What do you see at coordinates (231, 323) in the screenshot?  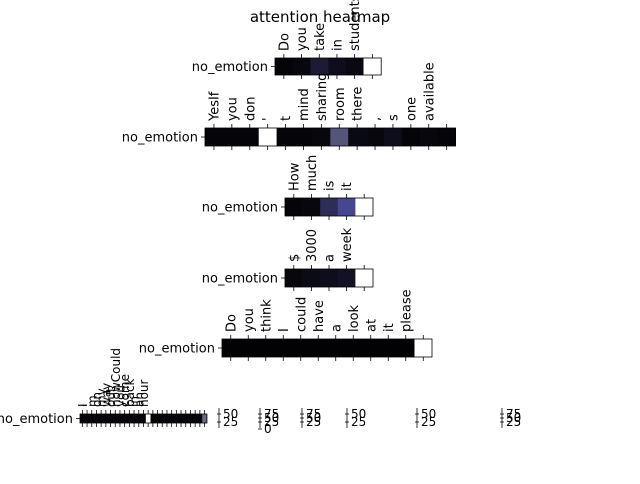 I see `token-label: Do` at bounding box center [231, 323].